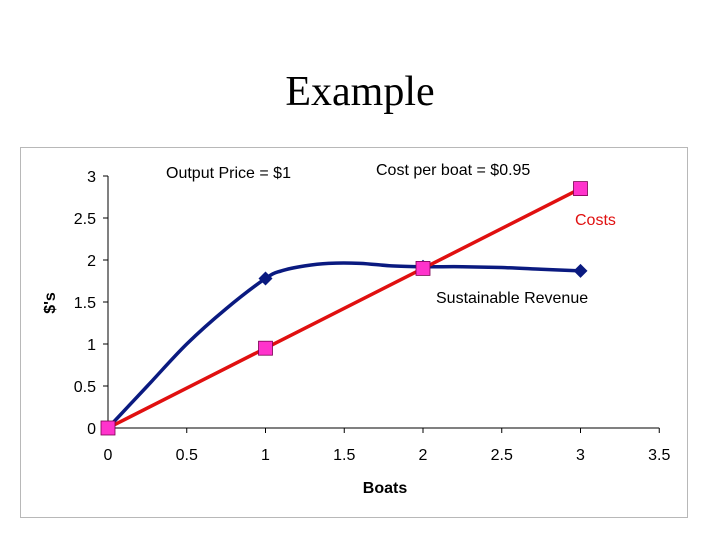  What do you see at coordinates (580, 455) in the screenshot?
I see `x-tick-label: 3` at bounding box center [580, 455].